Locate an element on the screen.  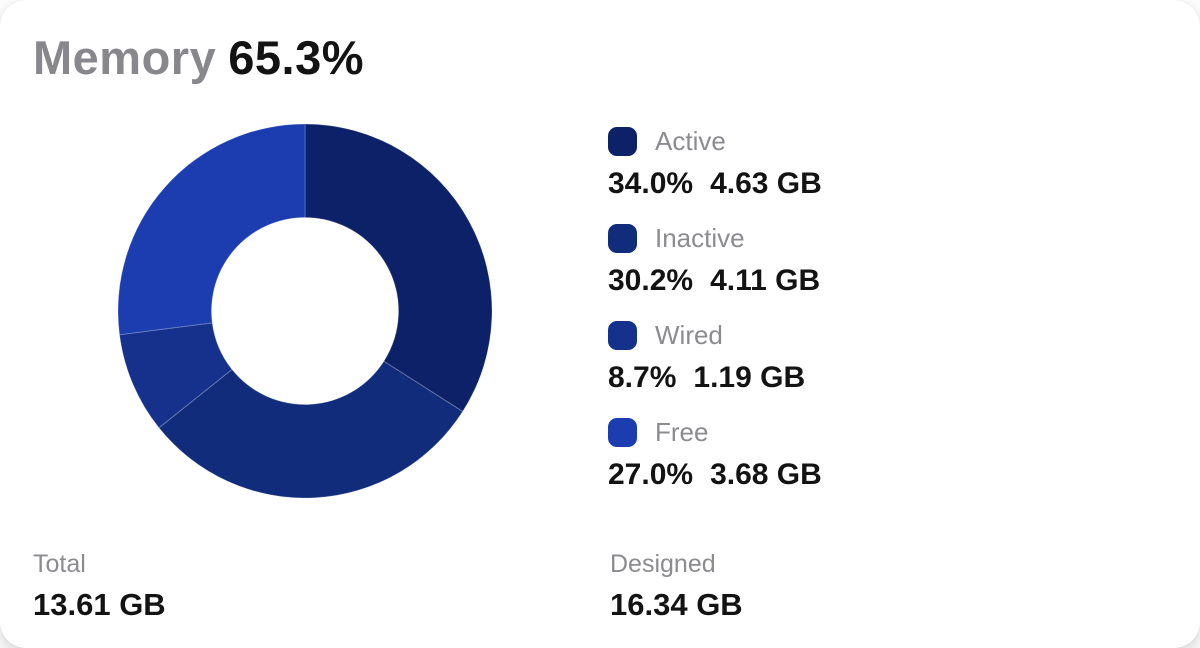
donut-segment-inactive is located at coordinates (311, 429).